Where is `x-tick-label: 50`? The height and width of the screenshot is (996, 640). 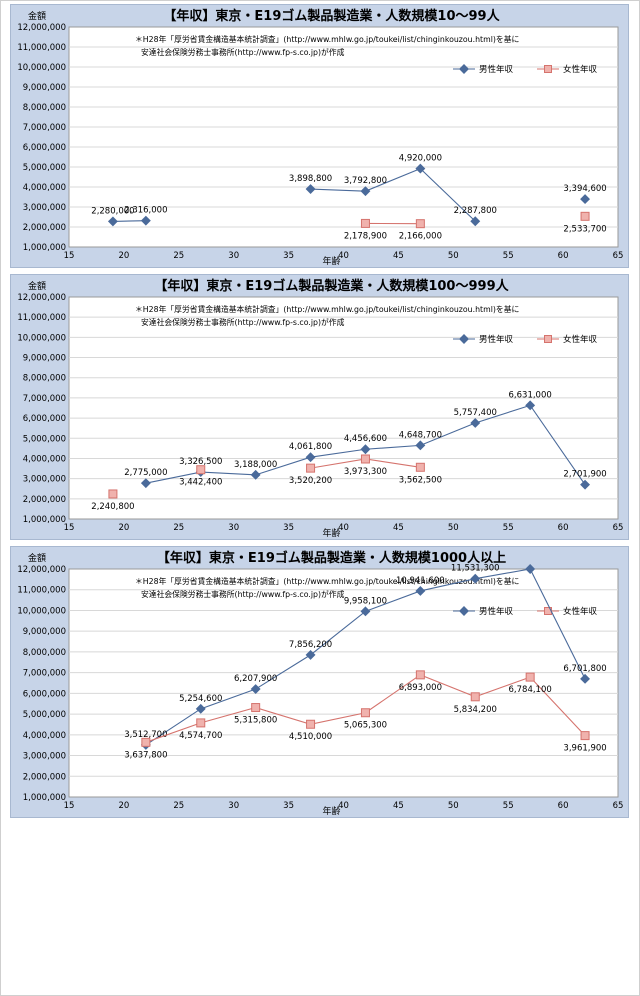
x-tick-label: 50 is located at coordinates (453, 528).